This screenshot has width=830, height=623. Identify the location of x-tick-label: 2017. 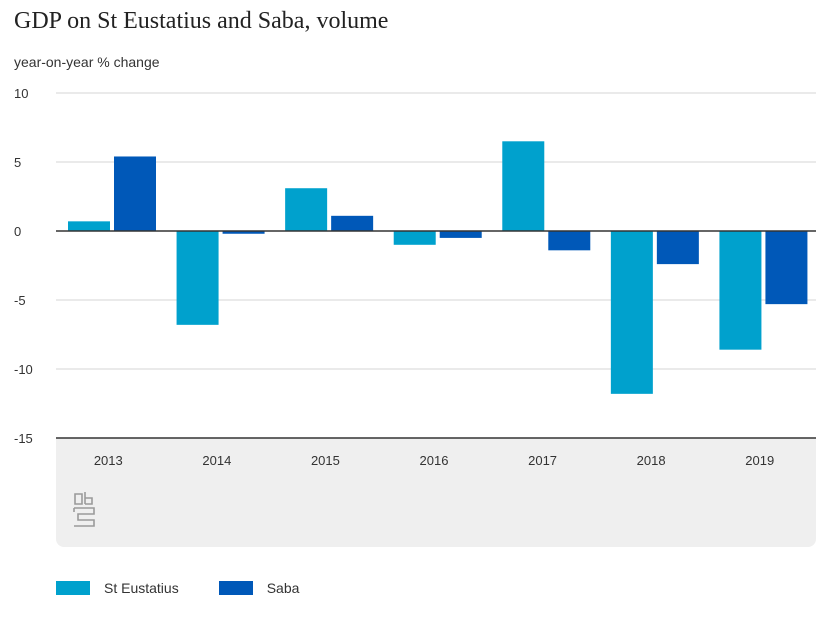
(542, 460).